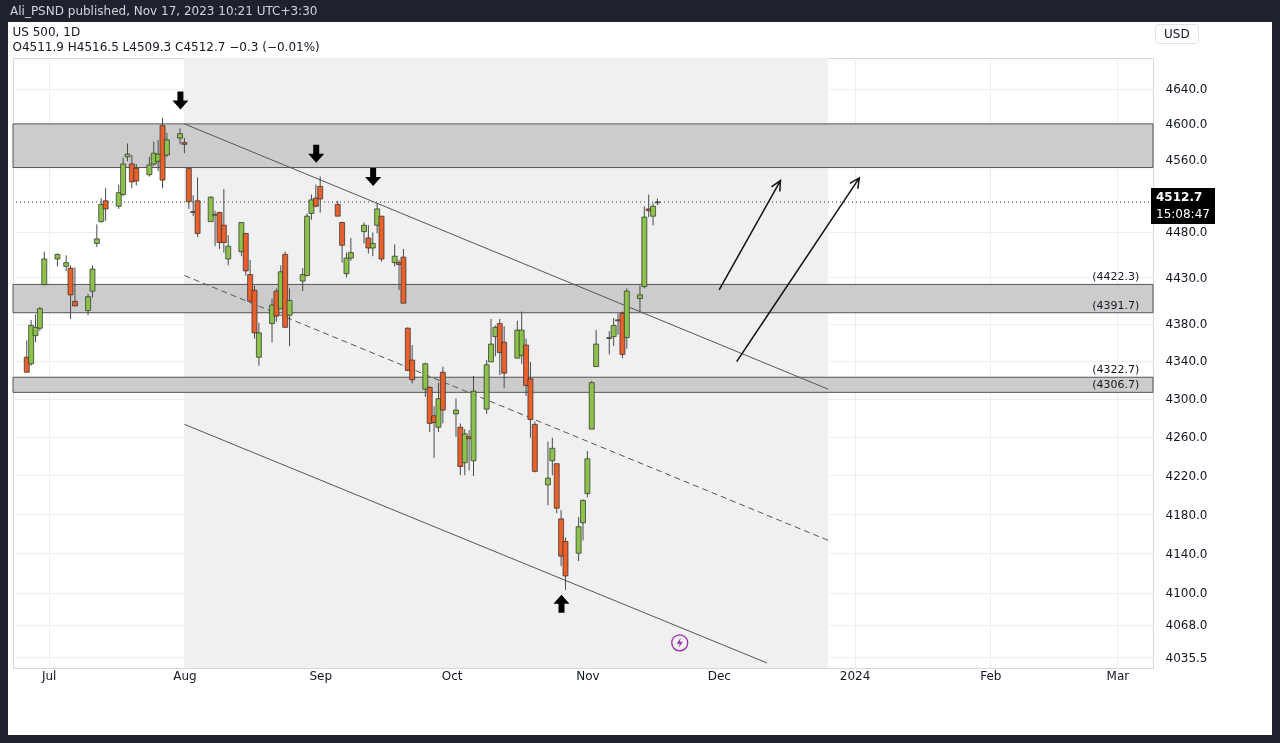 Image resolution: width=1280 pixels, height=743 pixels. Describe the element at coordinates (46, 32) in the screenshot. I see `chart-title: US 500, 1D` at that location.